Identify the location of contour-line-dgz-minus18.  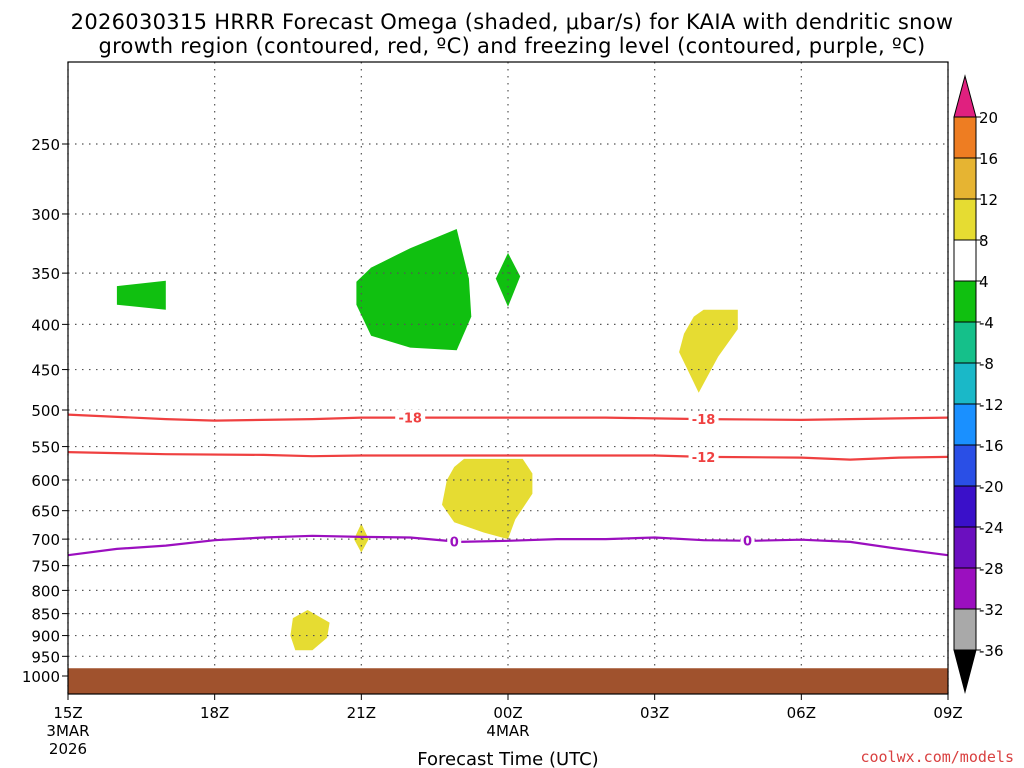
(508, 417).